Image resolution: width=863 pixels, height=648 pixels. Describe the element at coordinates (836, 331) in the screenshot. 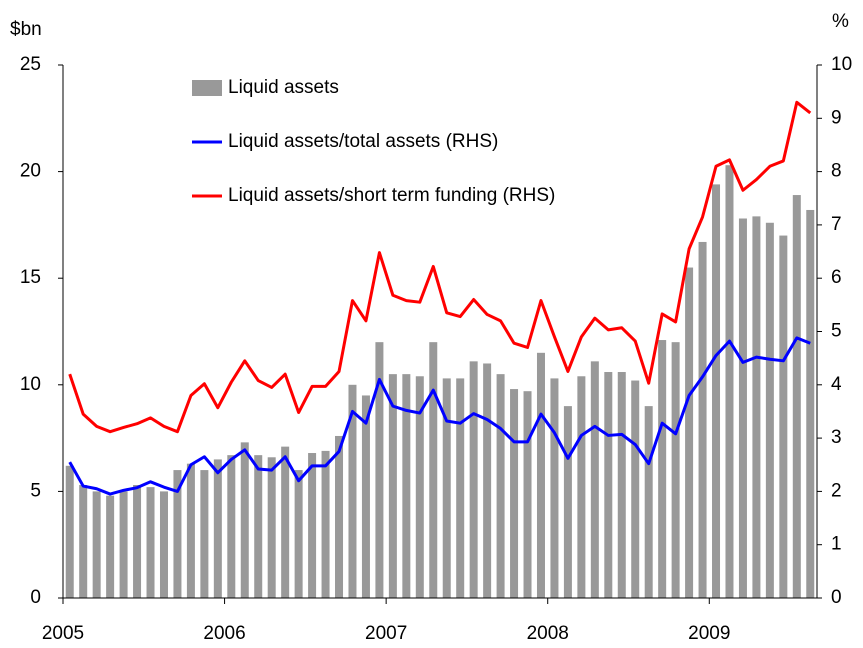

I see `y2-tick-label: 5` at that location.